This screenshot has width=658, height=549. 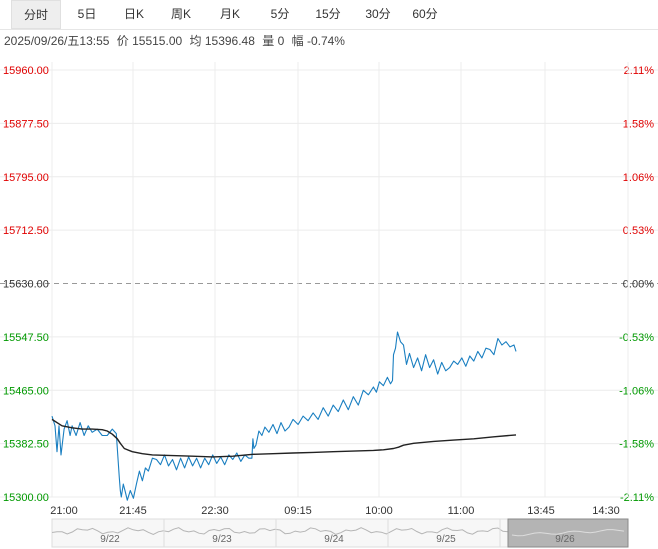 I want to click on y-tick-label-pct: 2.11%, so click(x=639, y=71).